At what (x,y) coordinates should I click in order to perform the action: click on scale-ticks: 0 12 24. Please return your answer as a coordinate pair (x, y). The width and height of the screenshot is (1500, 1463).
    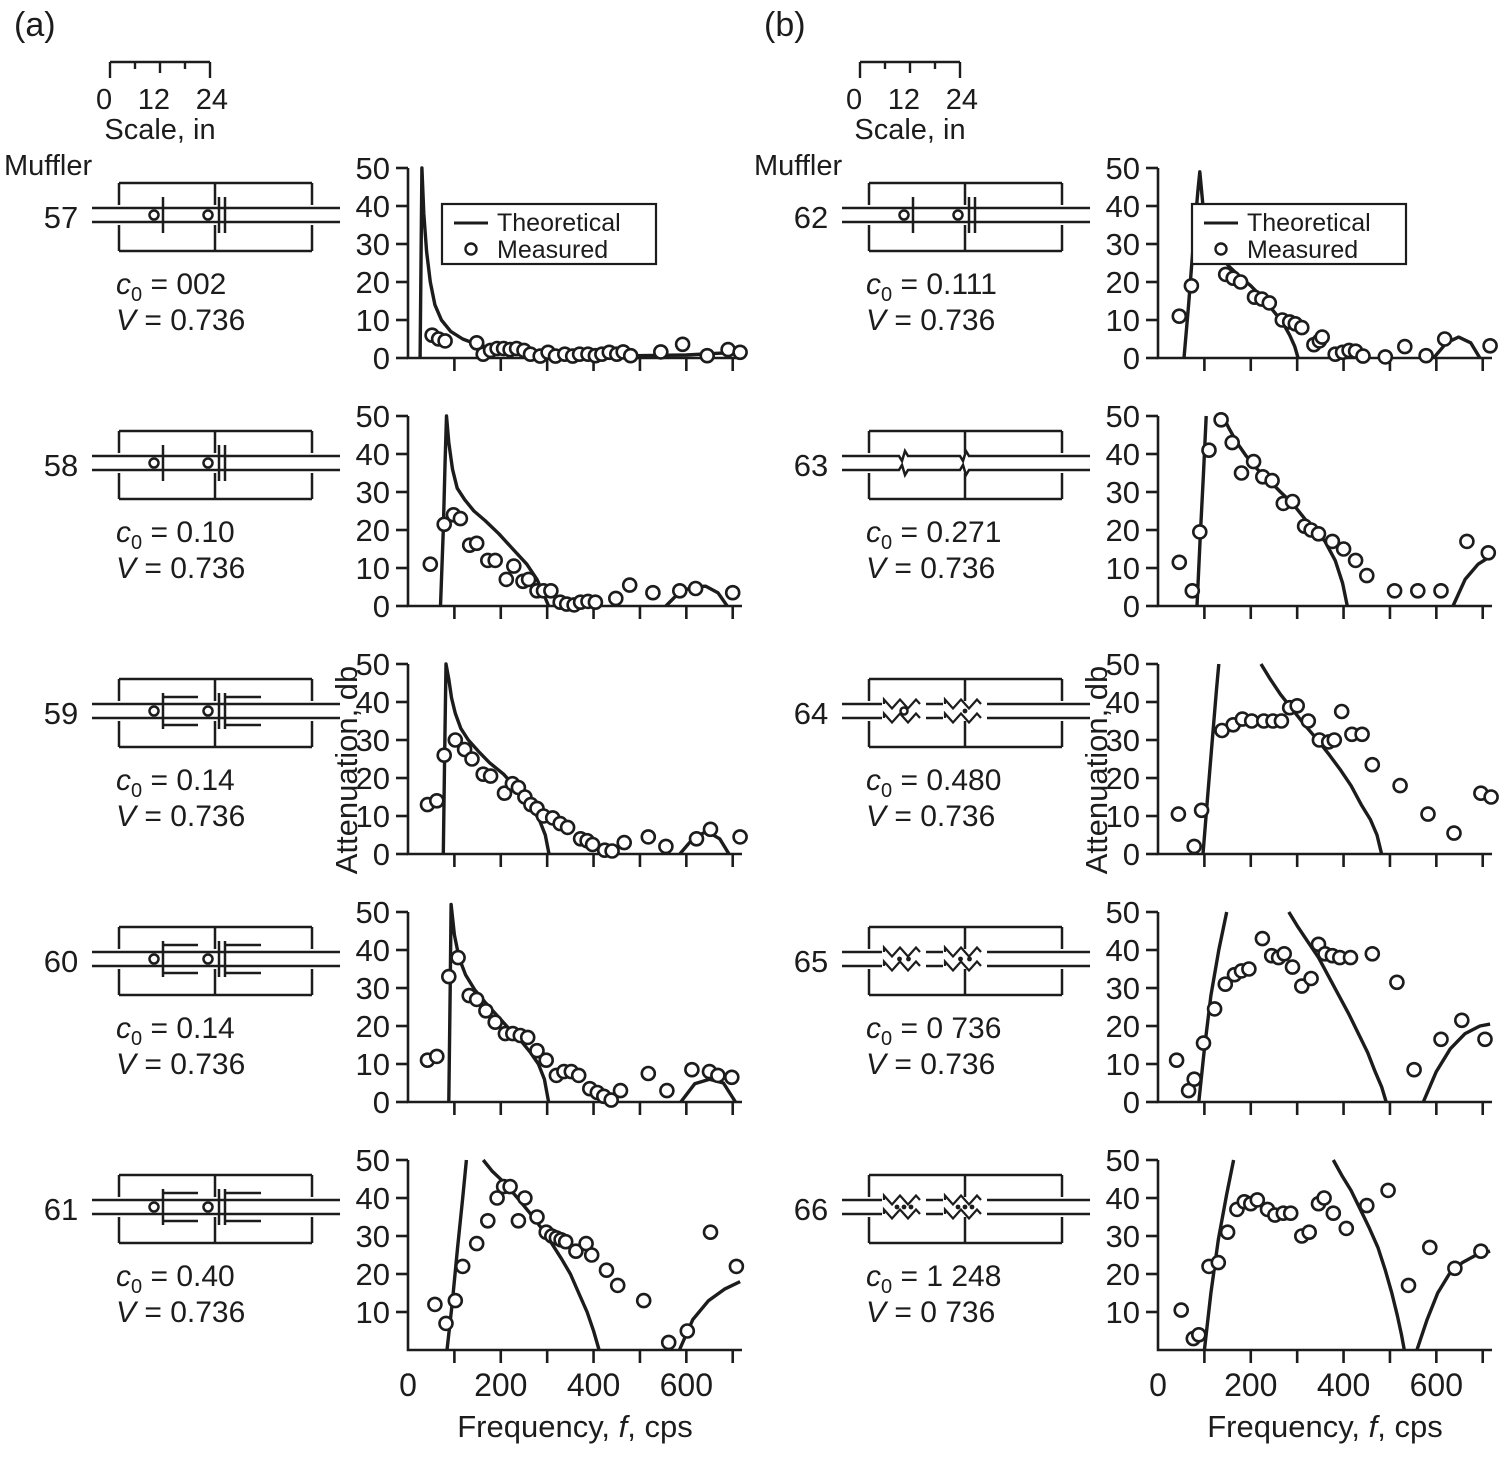
    Looking at the image, I should click on (162, 100).